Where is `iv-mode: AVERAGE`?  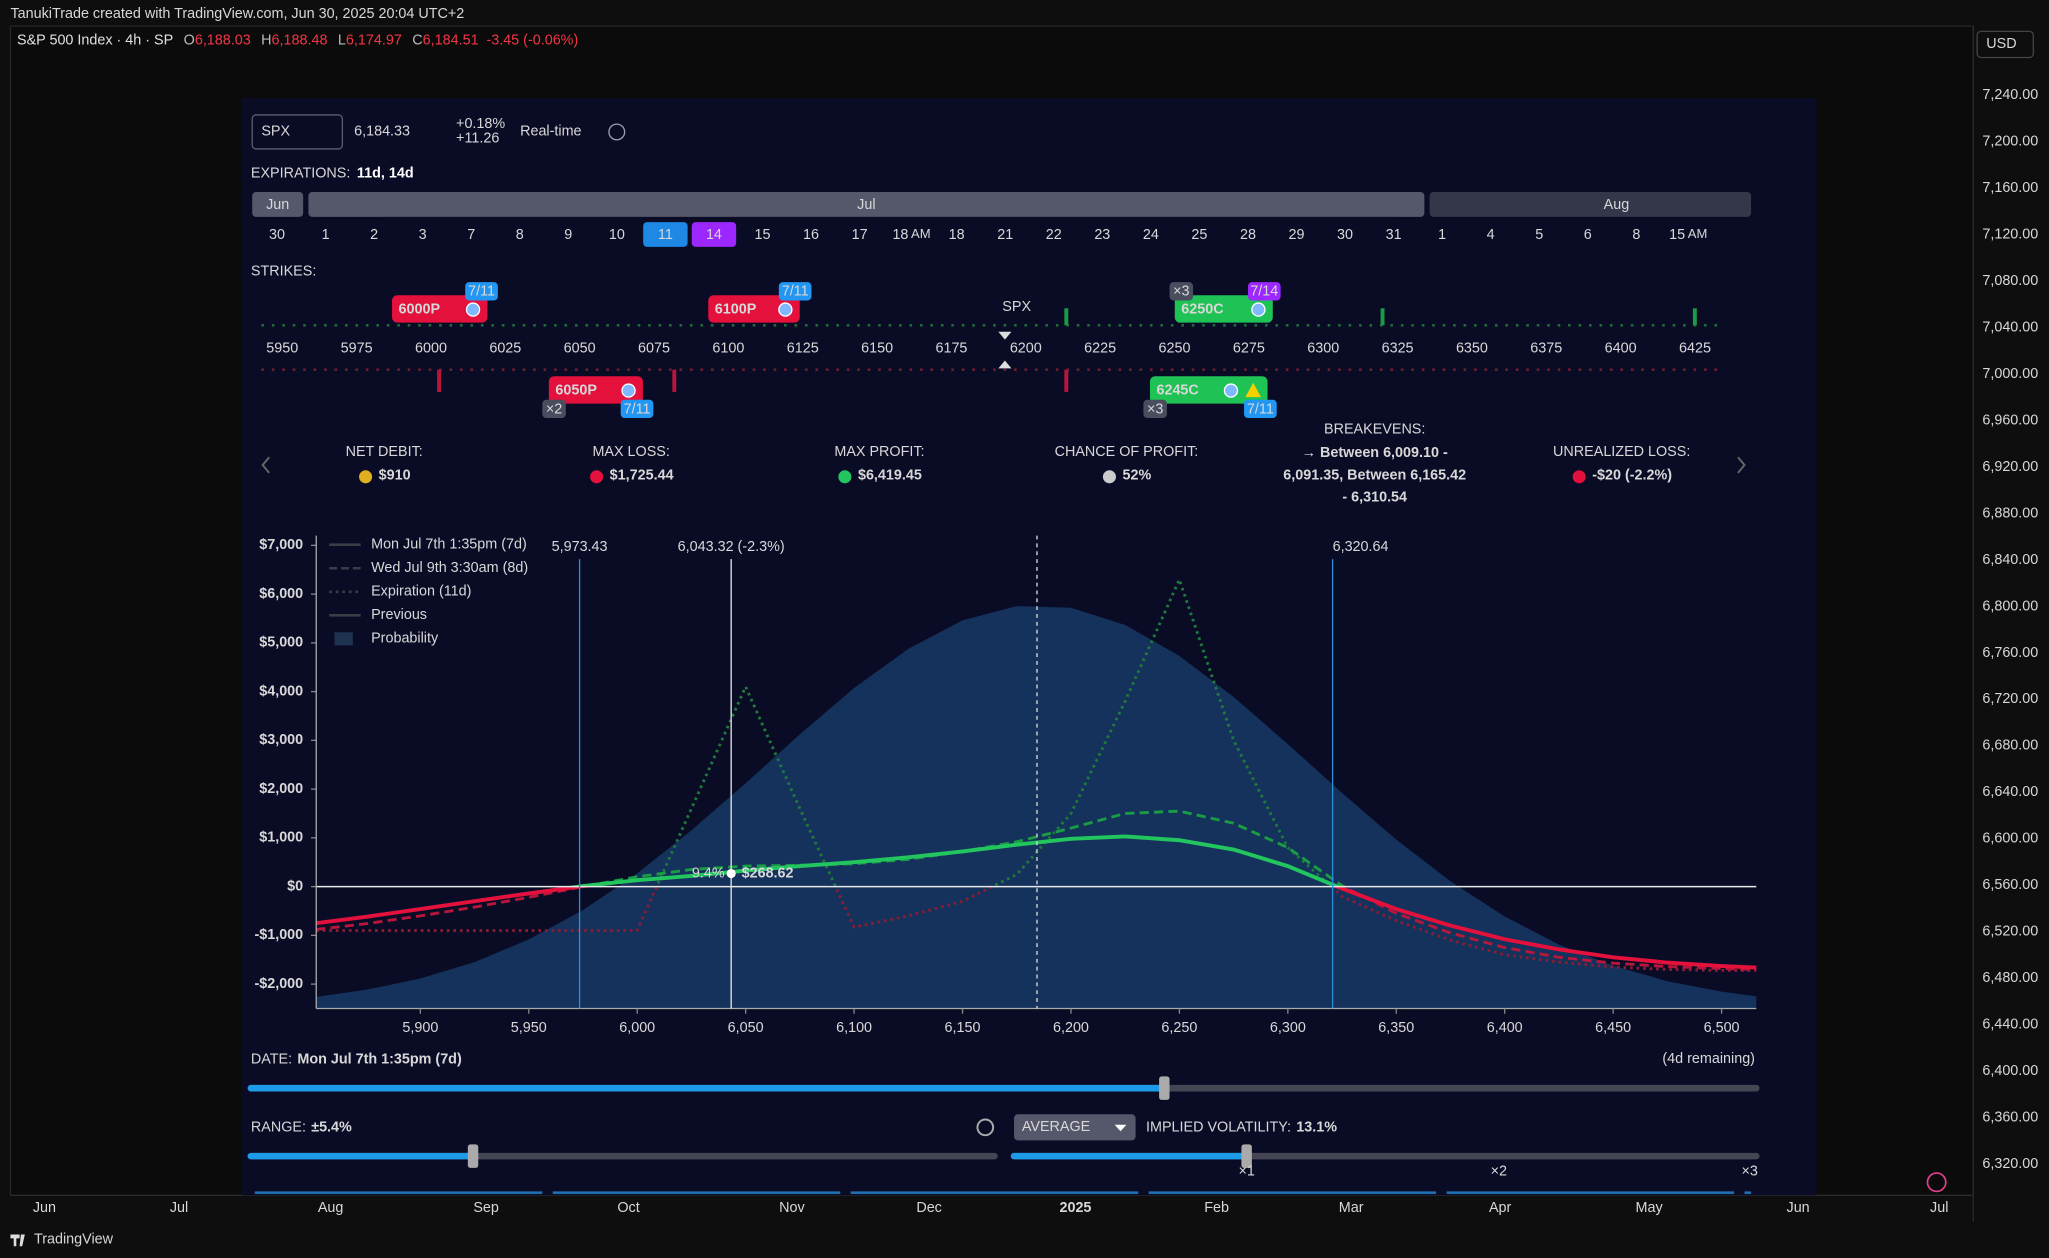 iv-mode: AVERAGE is located at coordinates (1056, 1127).